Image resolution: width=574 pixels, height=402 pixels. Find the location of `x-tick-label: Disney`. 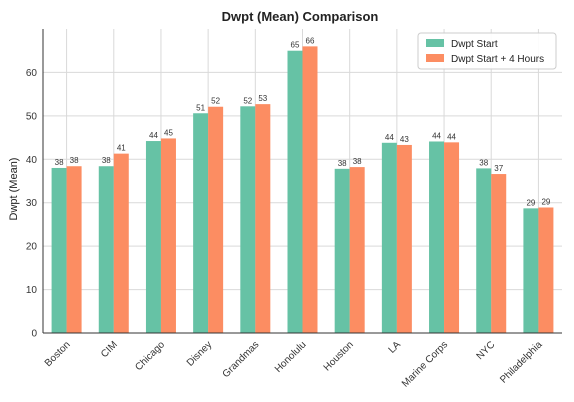

x-tick-label: Disney is located at coordinates (199, 353).